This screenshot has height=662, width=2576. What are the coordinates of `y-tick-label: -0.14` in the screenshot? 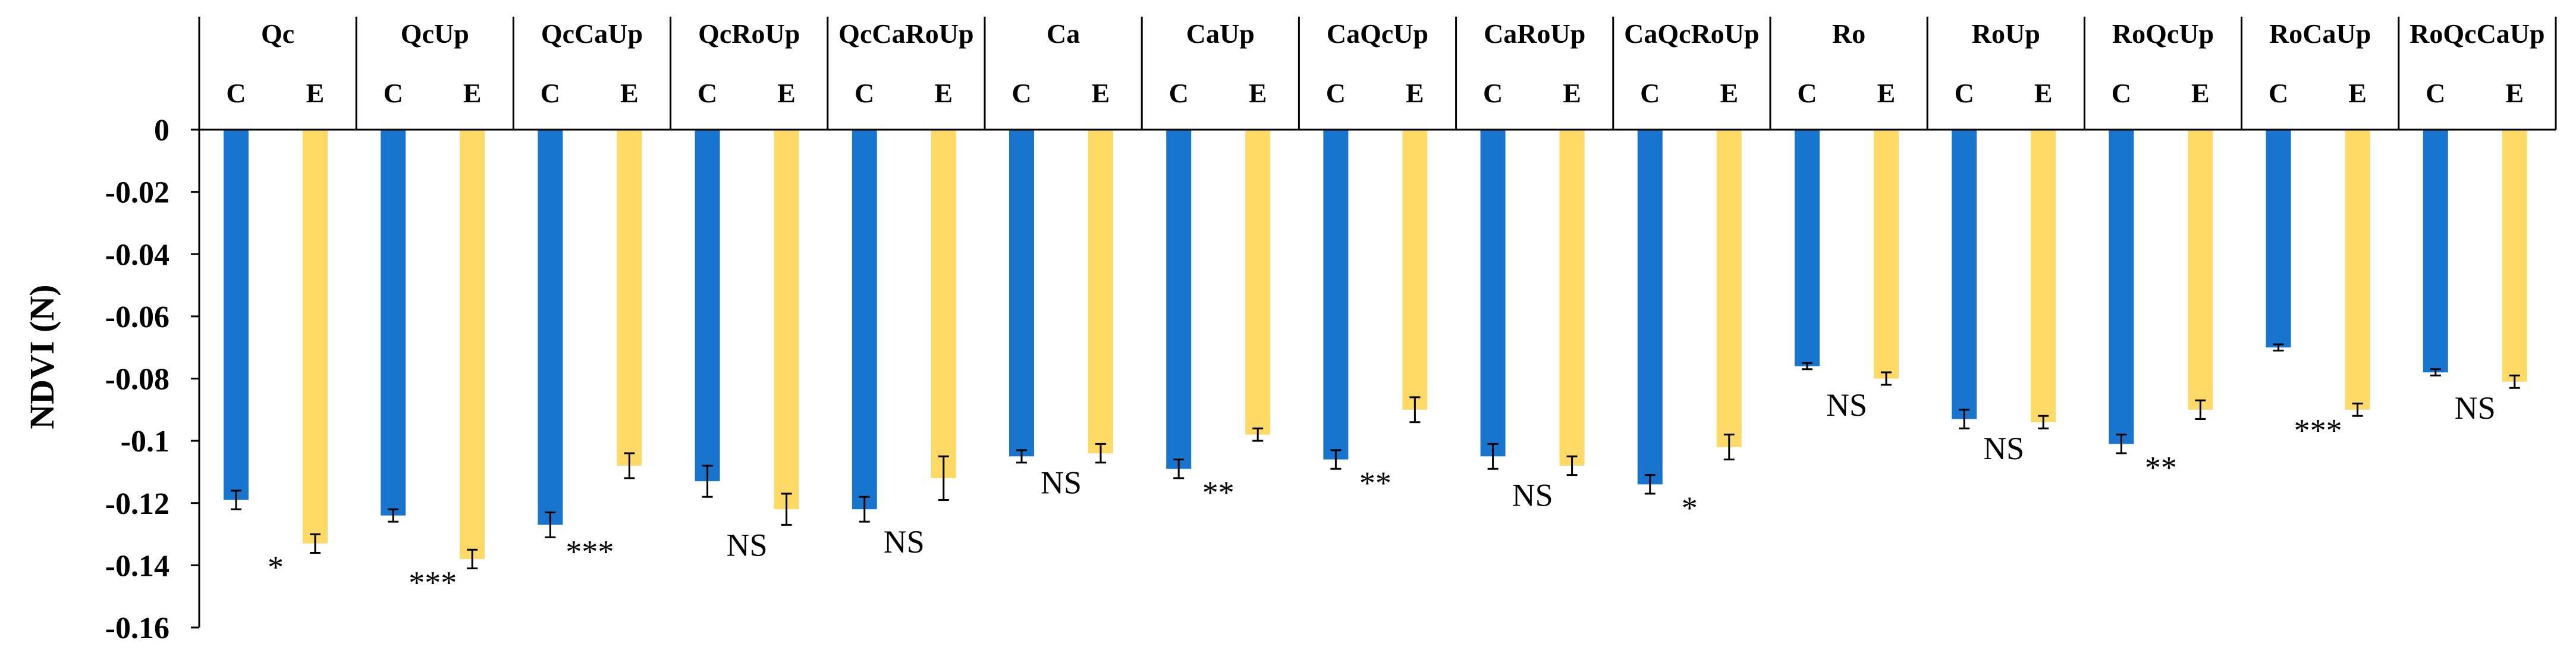 It's located at (137, 566).